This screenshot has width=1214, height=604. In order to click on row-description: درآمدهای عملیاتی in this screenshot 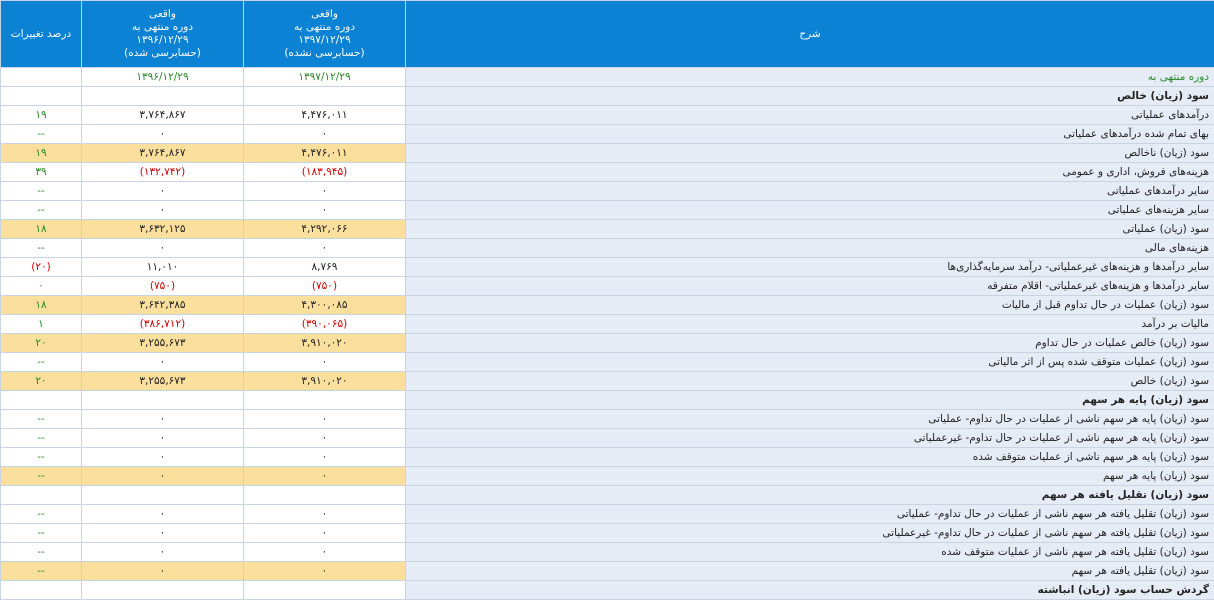, I will do `click(809, 115)`.